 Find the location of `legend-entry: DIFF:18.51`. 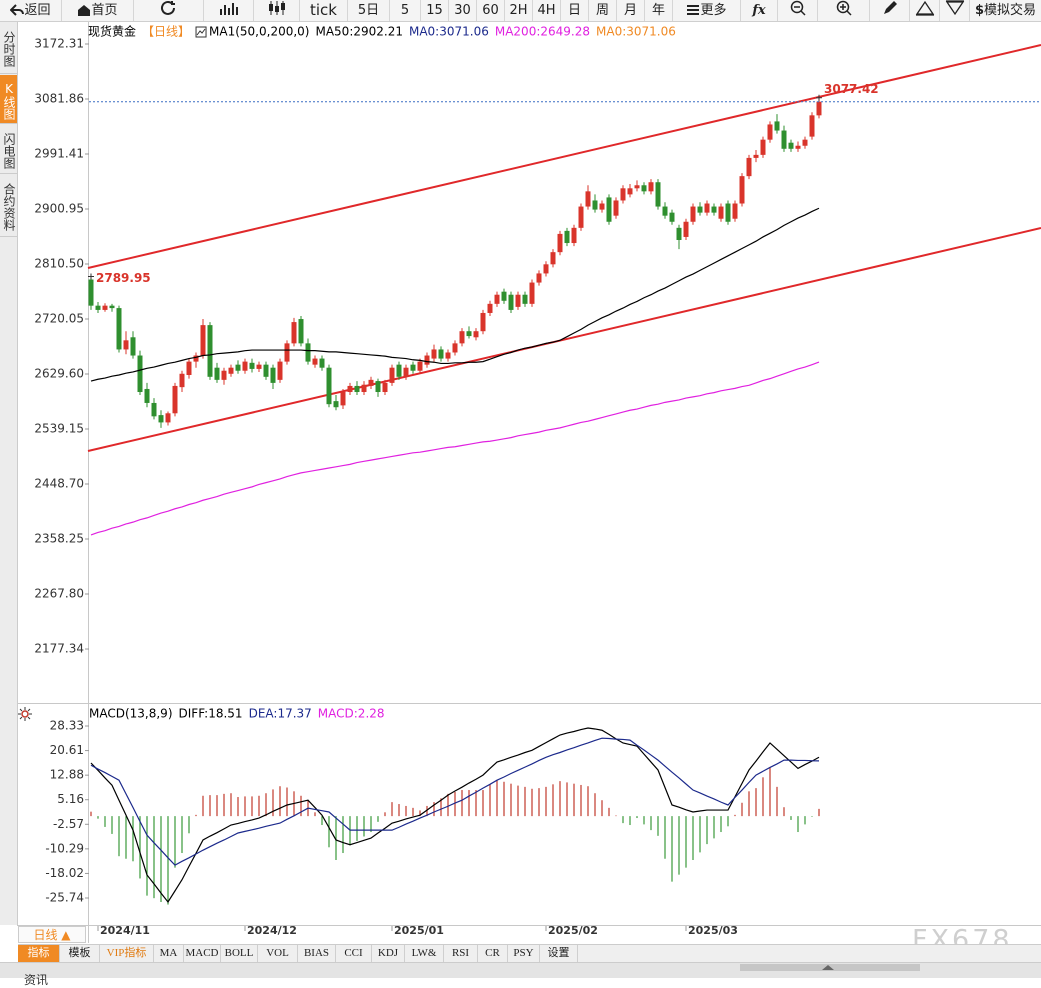

legend-entry: DIFF:18.51 is located at coordinates (211, 714).